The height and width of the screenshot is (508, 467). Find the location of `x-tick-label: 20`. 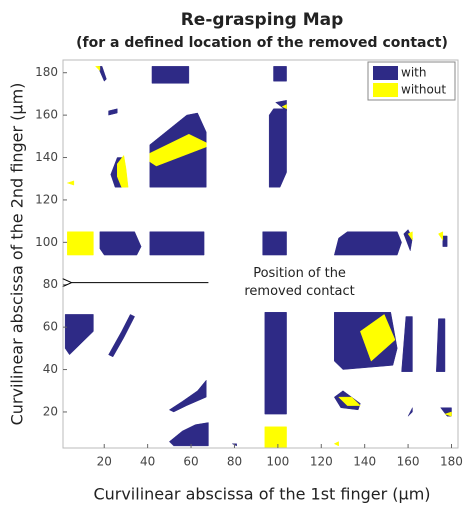

x-tick-label: 20 is located at coordinates (104, 462).